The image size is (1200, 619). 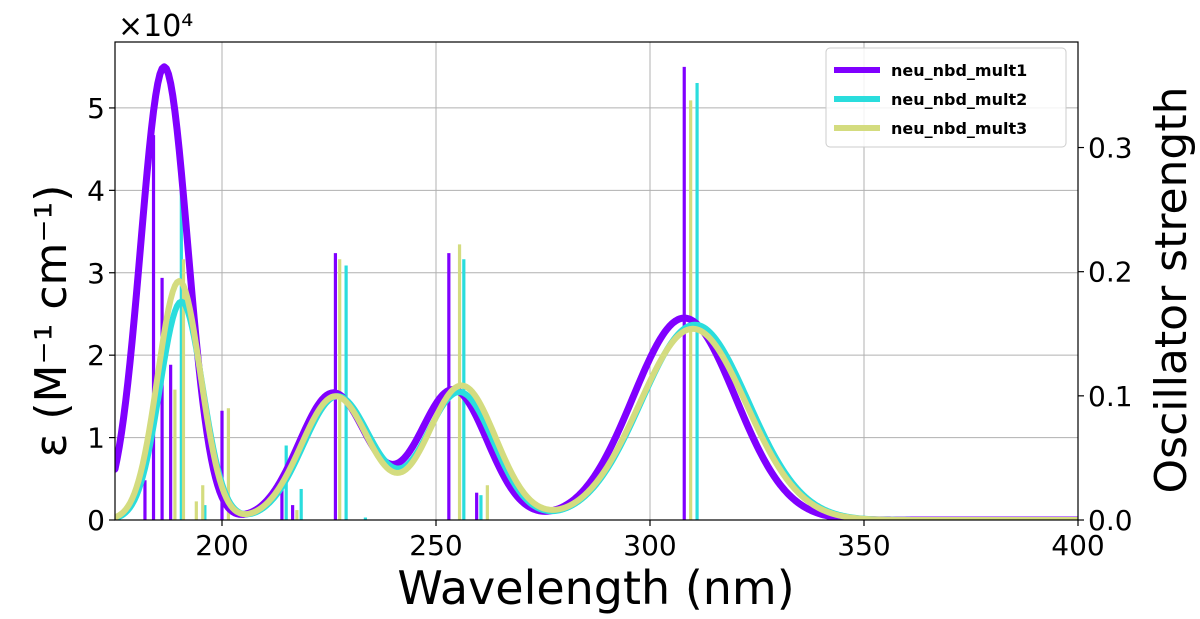 I want to click on x-tick-label-4: 400, so click(x=1077, y=545).